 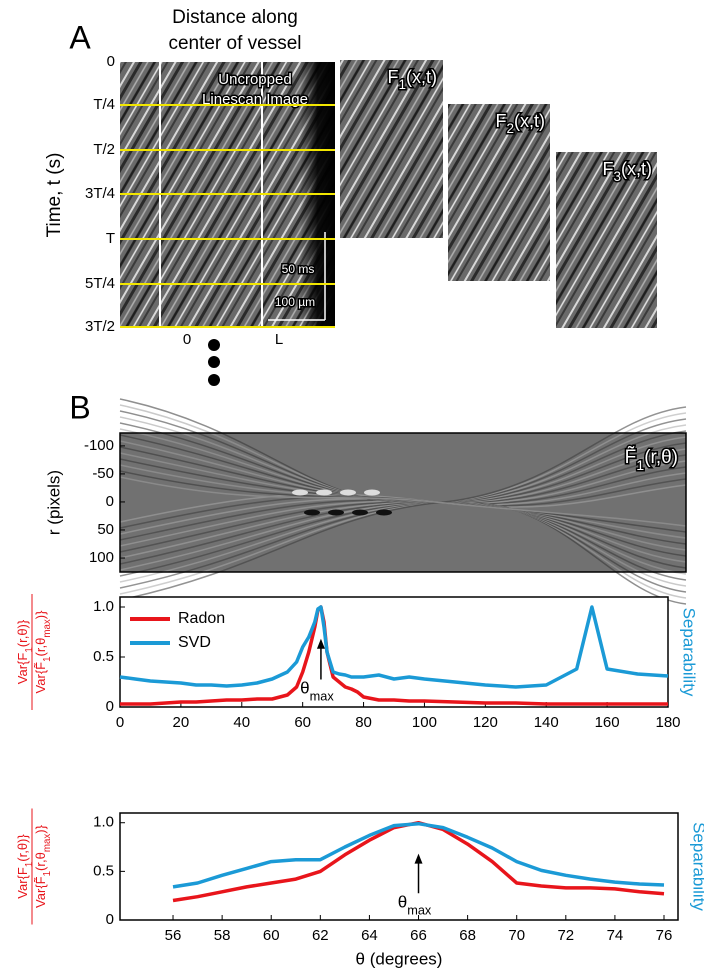 I want to click on legend-label: Radon, so click(x=201, y=618).